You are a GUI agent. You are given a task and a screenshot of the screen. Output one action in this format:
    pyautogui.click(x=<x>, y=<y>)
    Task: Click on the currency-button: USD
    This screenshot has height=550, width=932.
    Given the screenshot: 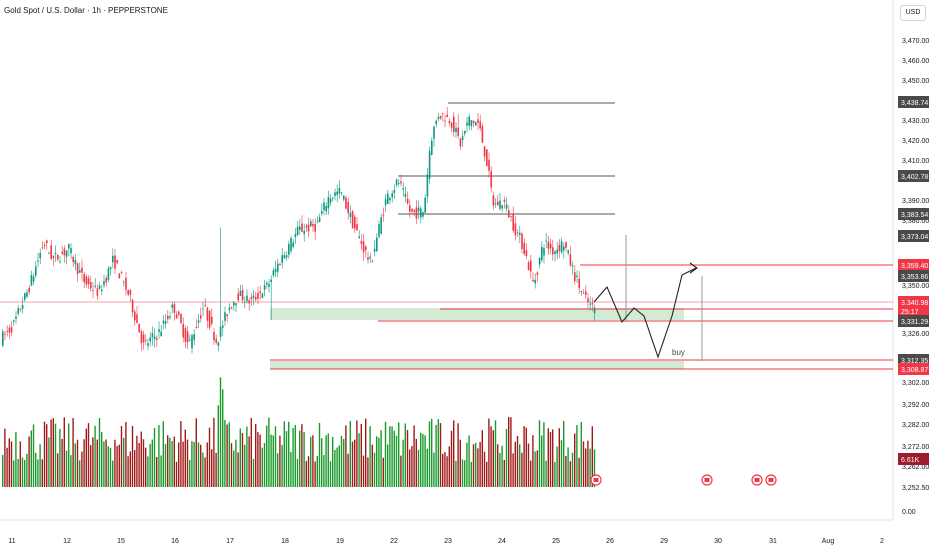 What is the action you would take?
    pyautogui.click(x=913, y=13)
    